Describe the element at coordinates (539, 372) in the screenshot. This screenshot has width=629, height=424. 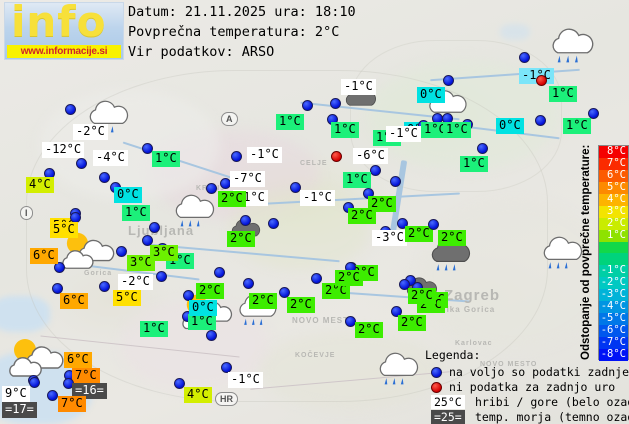
I see `legend-row-label: na voljo so podatki zadnje ure` at that location.